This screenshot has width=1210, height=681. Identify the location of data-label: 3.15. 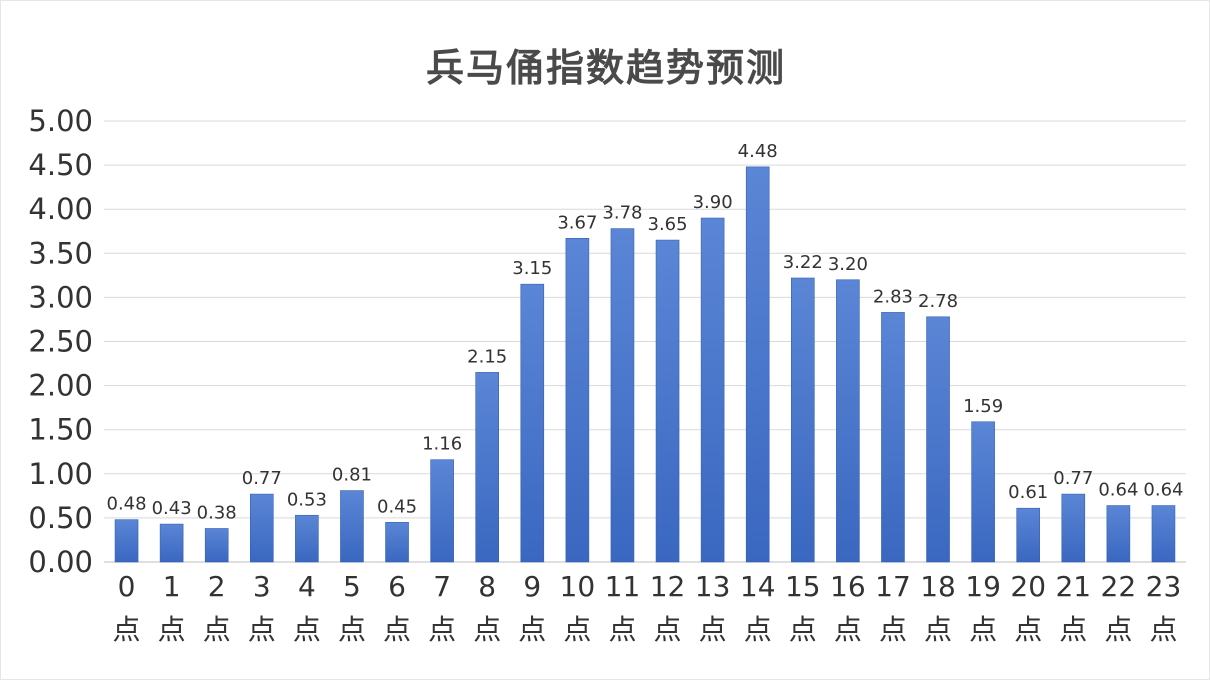
(532, 268).